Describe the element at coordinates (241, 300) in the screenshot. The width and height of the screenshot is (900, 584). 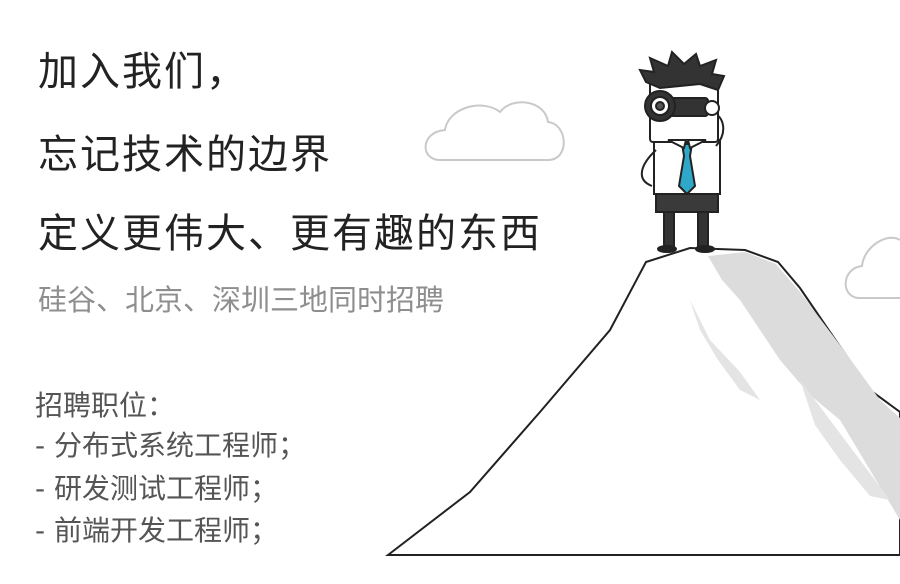
I see `recruitment-locations: 硅谷、北京、深圳三地同时招聘` at that location.